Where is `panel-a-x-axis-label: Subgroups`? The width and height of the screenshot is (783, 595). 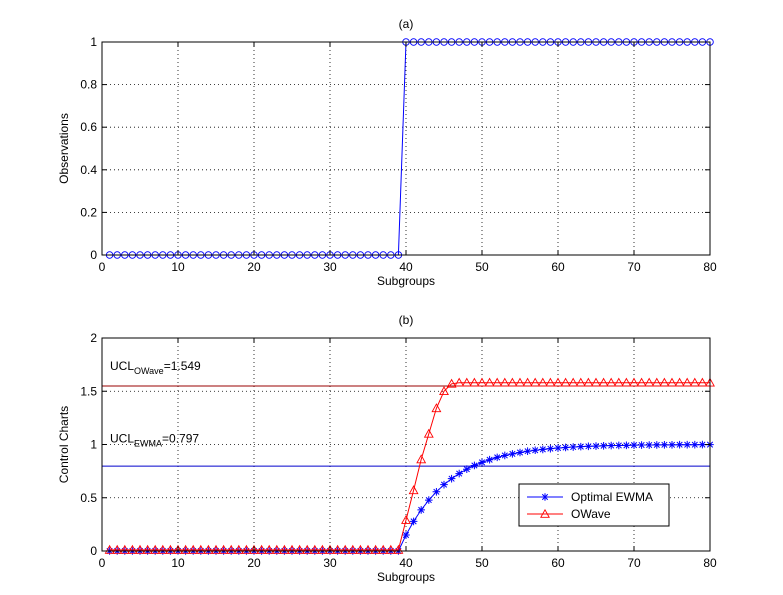
panel-a-x-axis-label: Subgroups is located at coordinates (406, 281).